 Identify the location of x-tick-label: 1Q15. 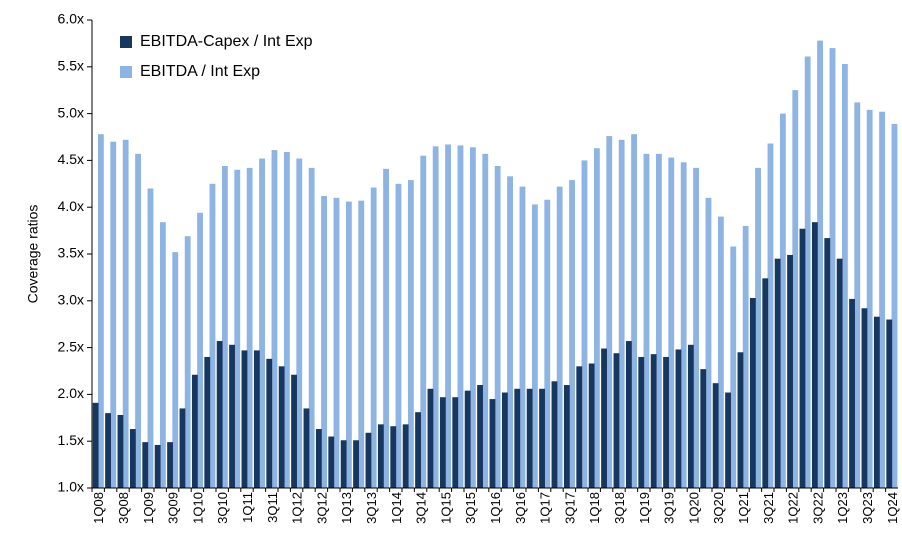
(445, 508).